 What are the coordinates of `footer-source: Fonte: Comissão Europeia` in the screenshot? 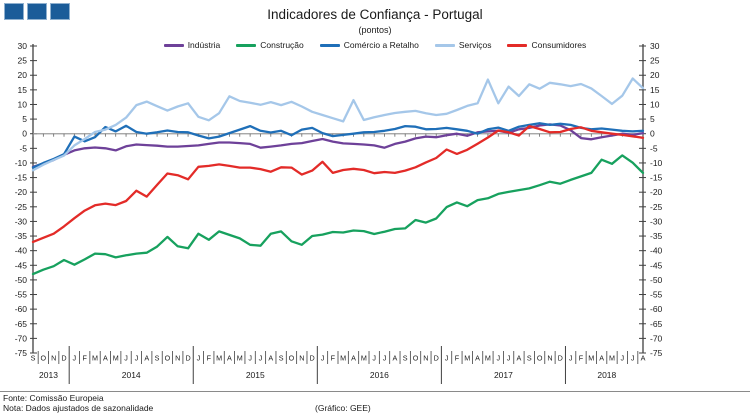 It's located at (53, 398).